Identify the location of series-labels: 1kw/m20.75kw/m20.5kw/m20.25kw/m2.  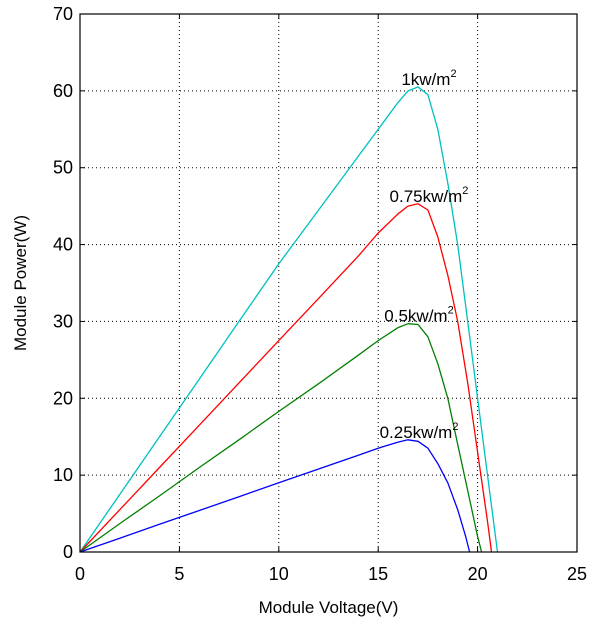
(424, 255).